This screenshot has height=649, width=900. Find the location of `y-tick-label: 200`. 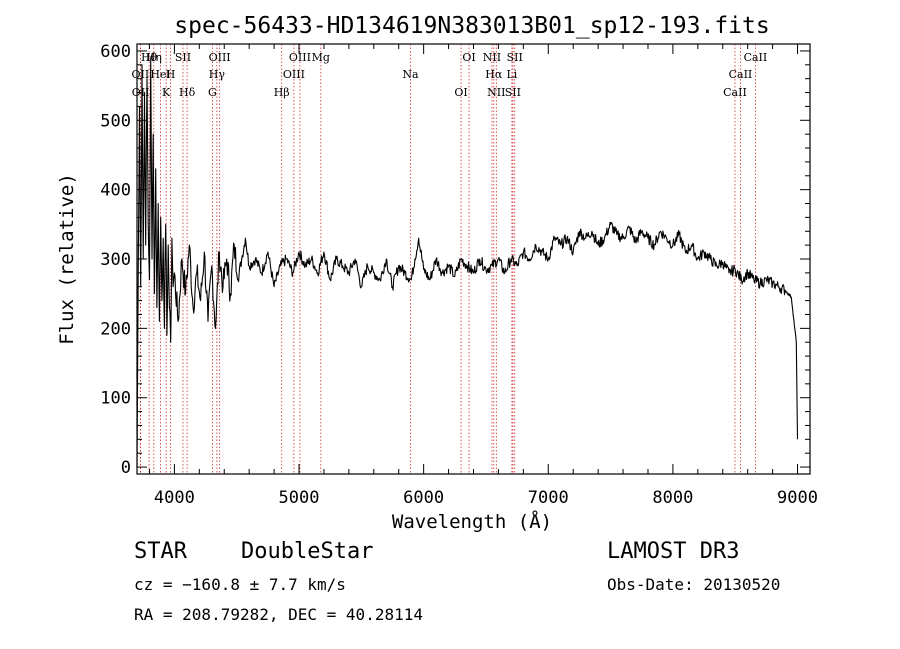

y-tick-label: 200 is located at coordinates (115, 329).